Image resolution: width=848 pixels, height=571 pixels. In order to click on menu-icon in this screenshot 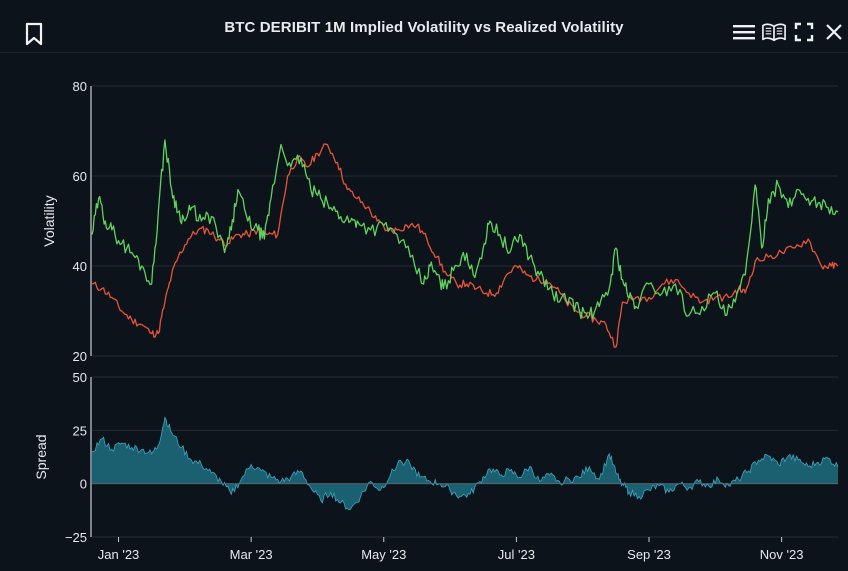, I will do `click(744, 32)`.